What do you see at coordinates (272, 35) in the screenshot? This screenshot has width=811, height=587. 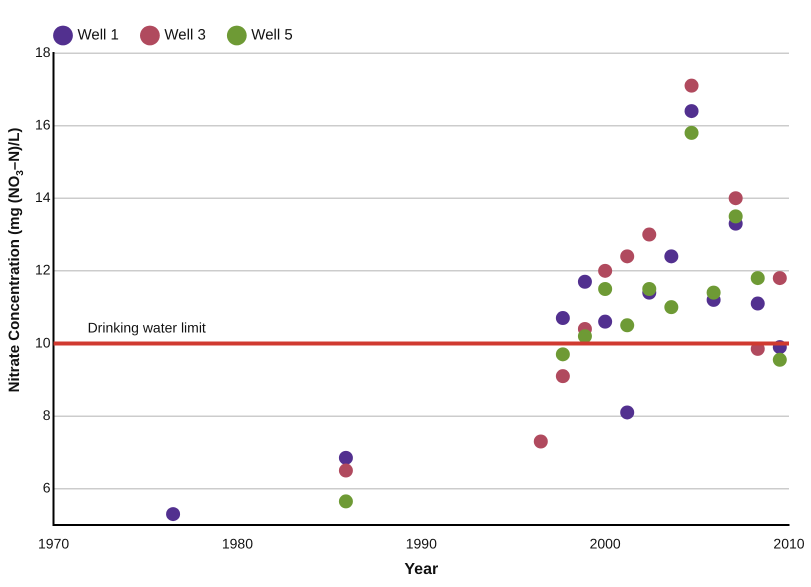 I see `legend-label: Well 5` at bounding box center [272, 35].